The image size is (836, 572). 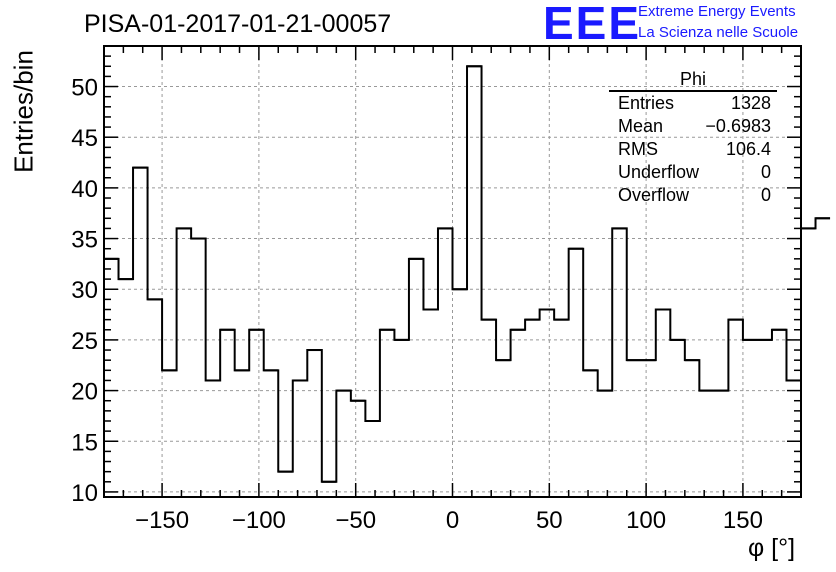 What do you see at coordinates (641, 126) in the screenshot?
I see `stats-label: Mean` at bounding box center [641, 126].